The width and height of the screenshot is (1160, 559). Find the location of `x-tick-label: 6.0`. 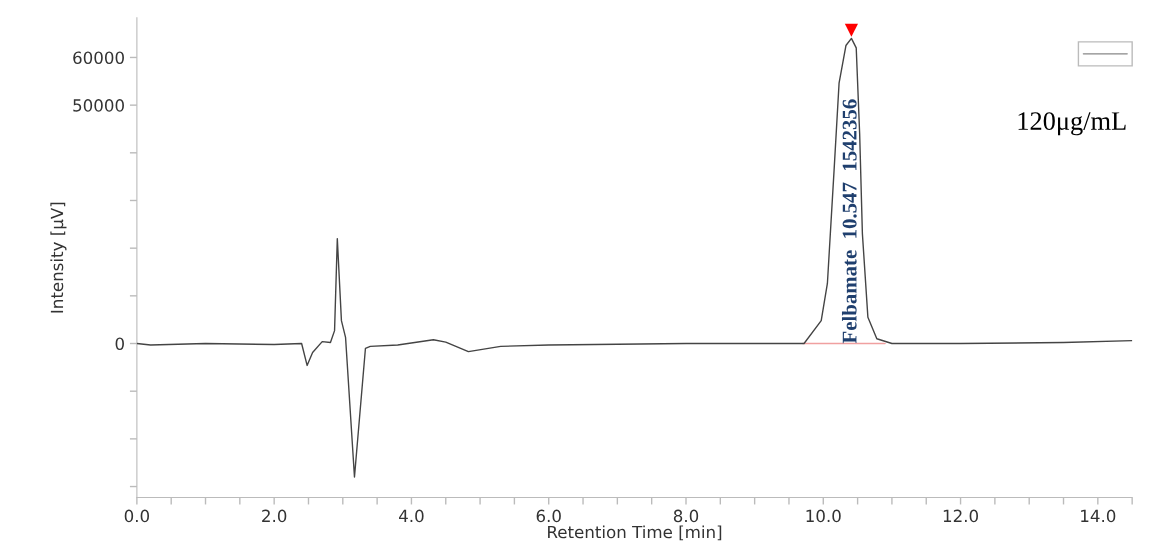

x-tick-label: 6.0 is located at coordinates (548, 516).